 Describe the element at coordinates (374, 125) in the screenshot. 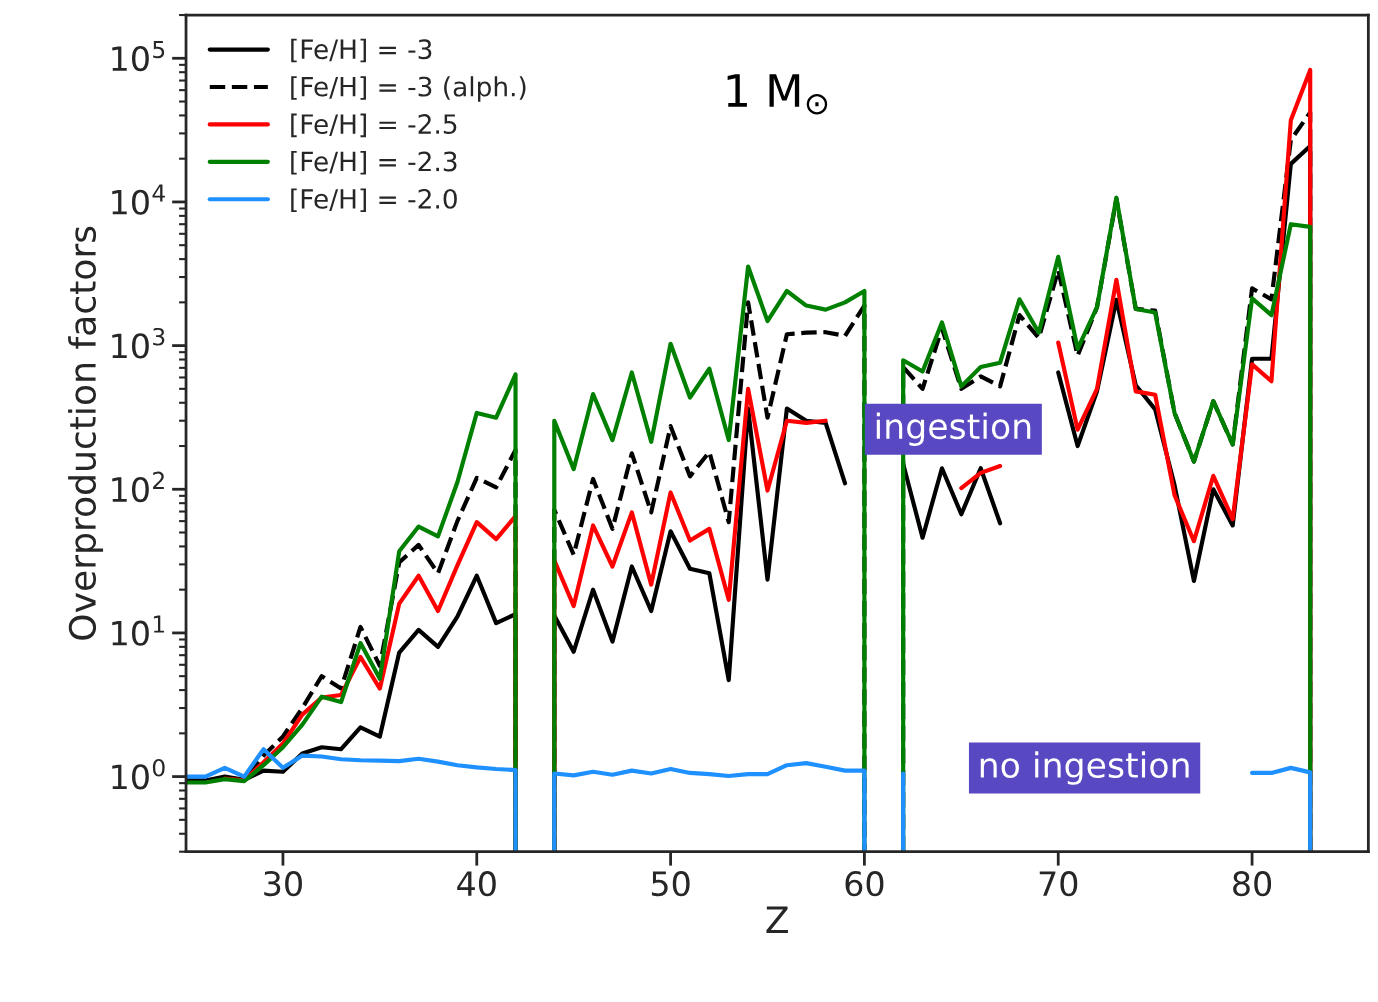

I see `legend-label: [Fe/H] = -2.5` at that location.